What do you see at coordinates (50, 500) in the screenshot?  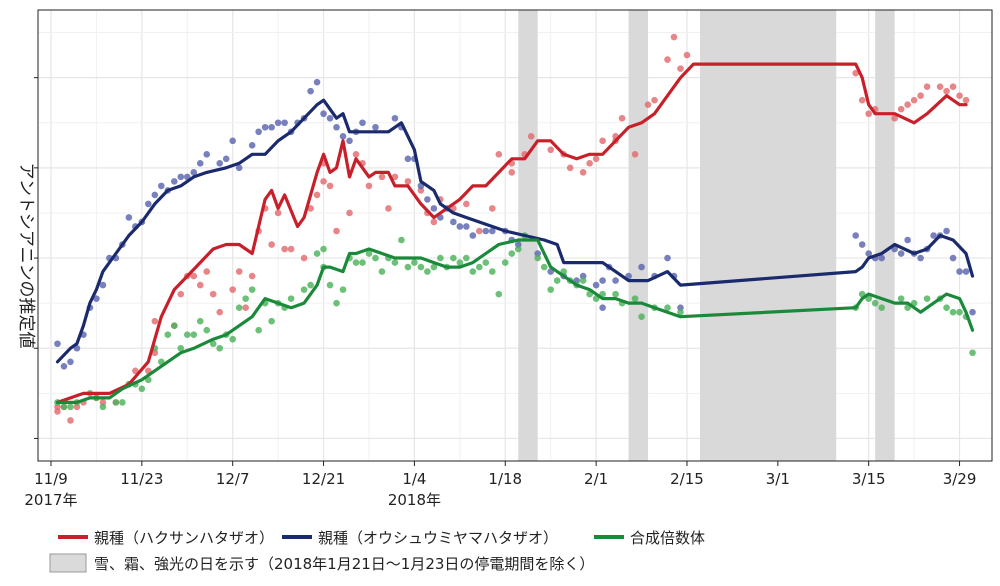 I see `x-tick-sublabel: 2017年` at bounding box center [50, 500].